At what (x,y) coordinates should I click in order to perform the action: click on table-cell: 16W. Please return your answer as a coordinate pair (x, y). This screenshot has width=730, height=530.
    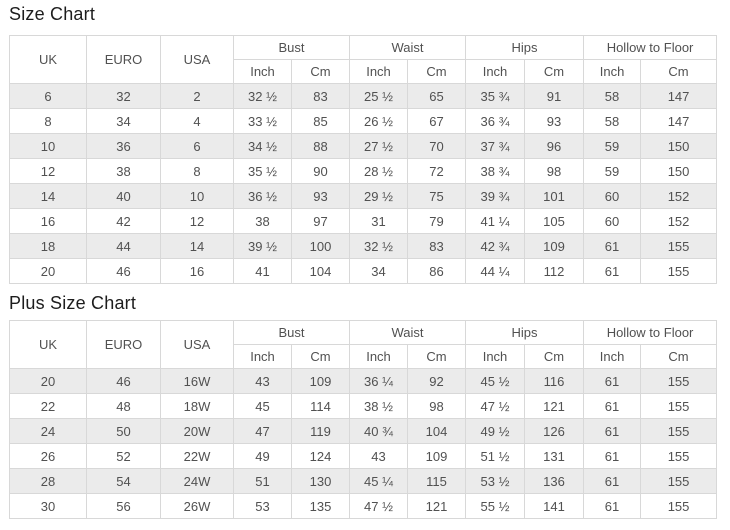
    Looking at the image, I should click on (197, 381).